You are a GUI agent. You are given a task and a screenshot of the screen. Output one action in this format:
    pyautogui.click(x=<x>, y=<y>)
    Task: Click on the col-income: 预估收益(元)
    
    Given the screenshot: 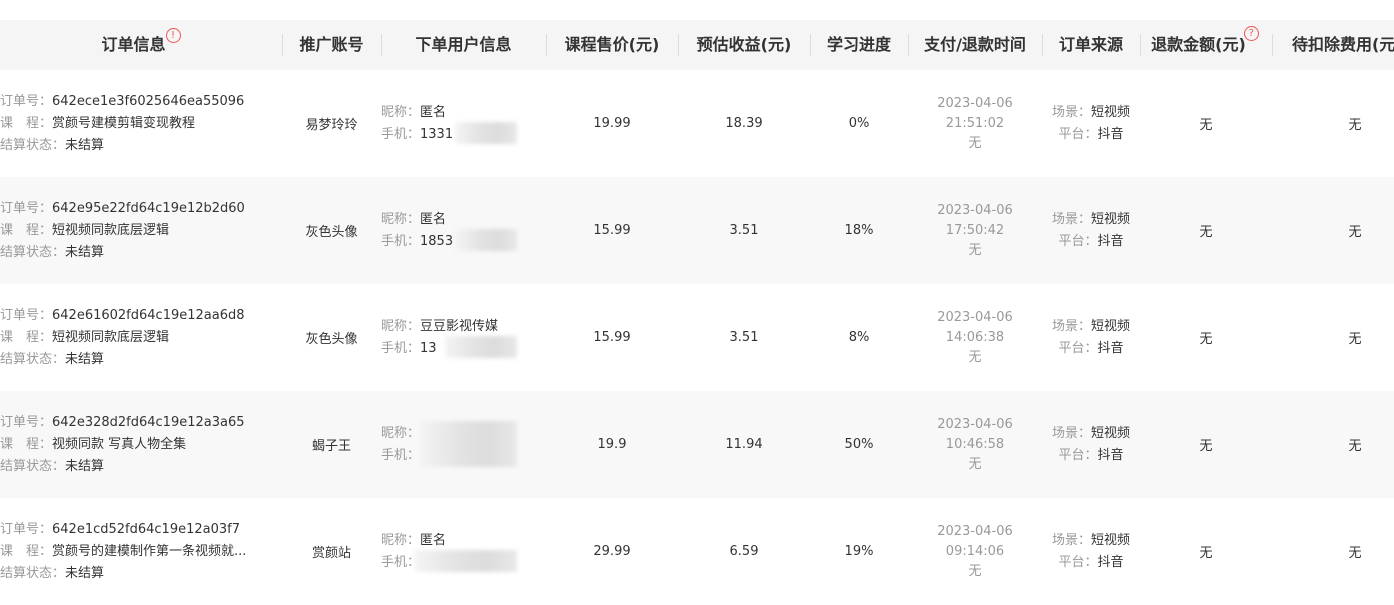 What is the action you would take?
    pyautogui.click(x=744, y=44)
    